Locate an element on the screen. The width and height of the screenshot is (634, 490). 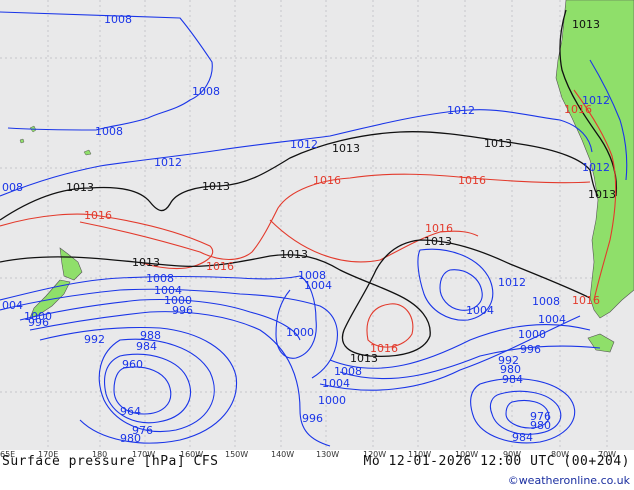
isobar-1012-sa-coast is located at coordinates (608, 120).